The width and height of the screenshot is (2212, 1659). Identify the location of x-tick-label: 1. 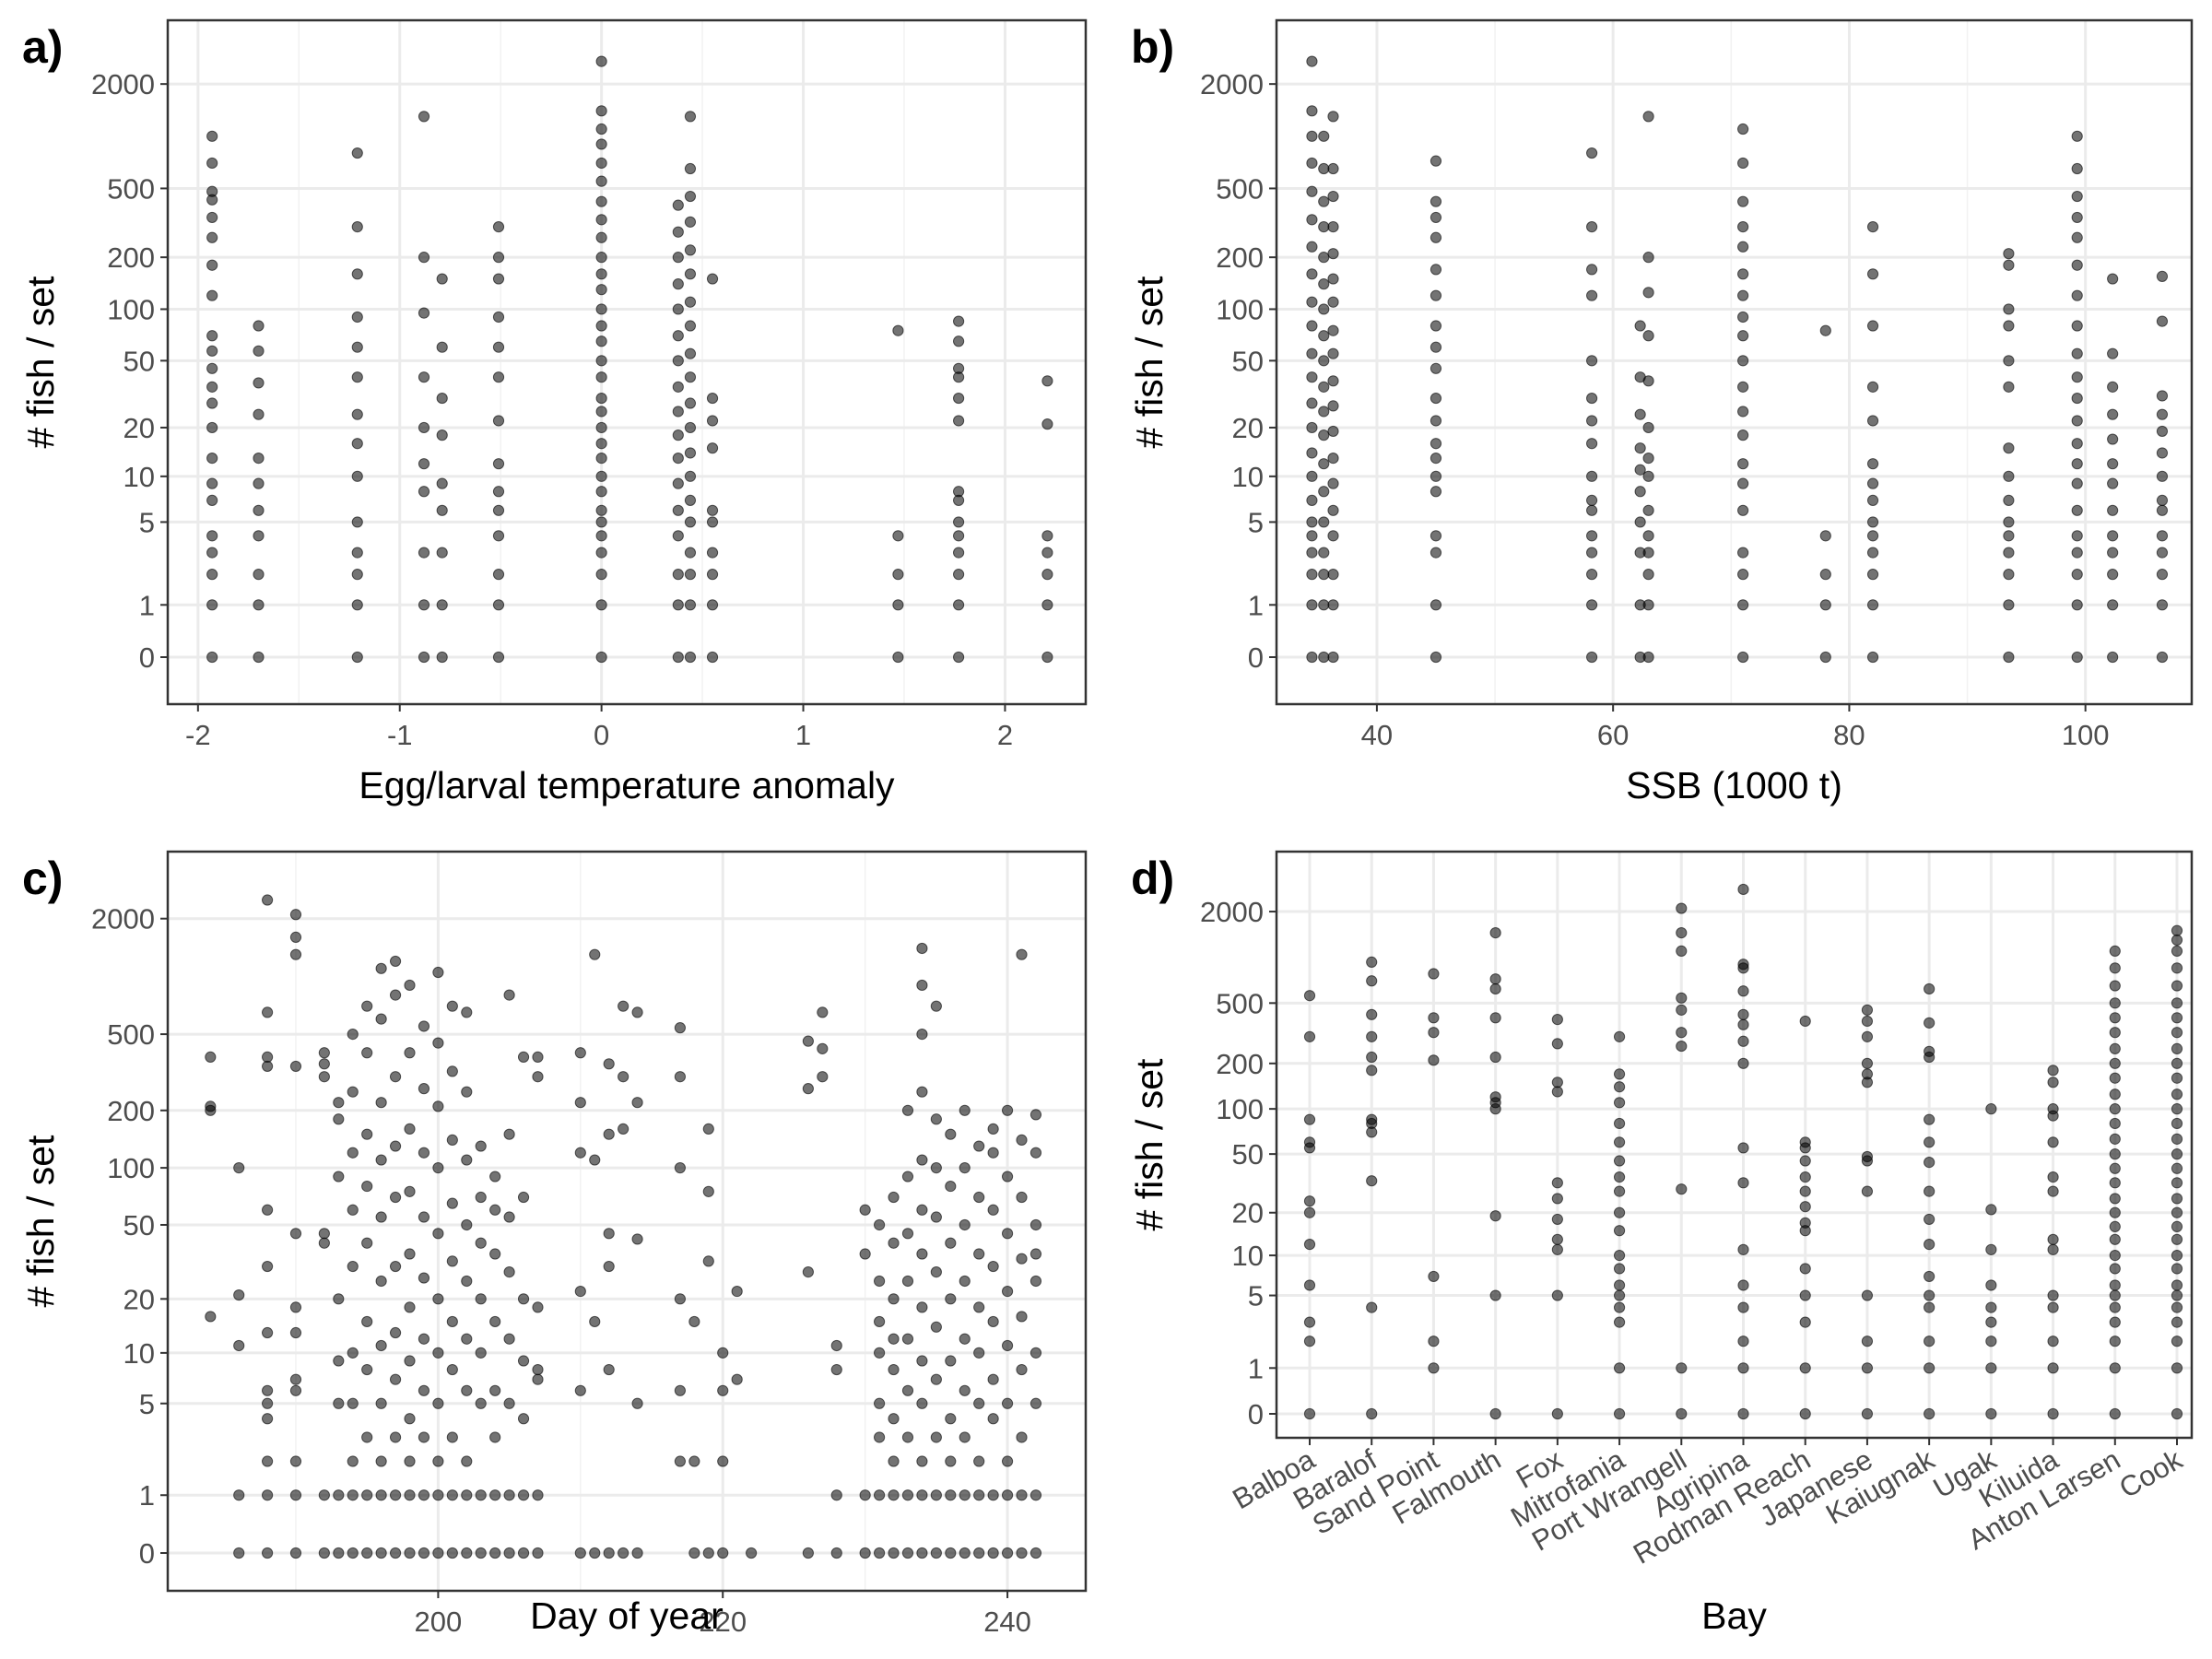
(803, 735).